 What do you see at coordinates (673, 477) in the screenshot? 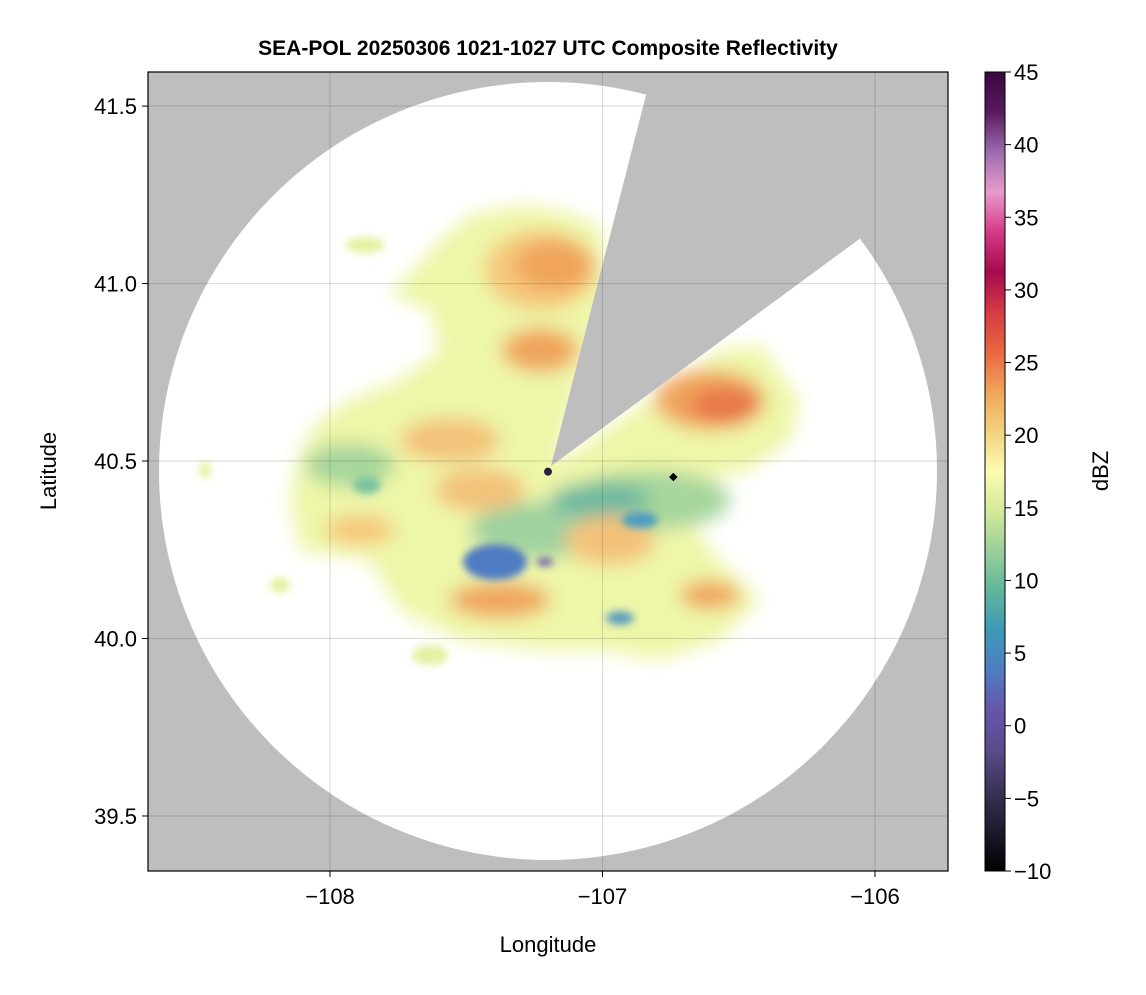
I see `site-diamond-marker` at bounding box center [673, 477].